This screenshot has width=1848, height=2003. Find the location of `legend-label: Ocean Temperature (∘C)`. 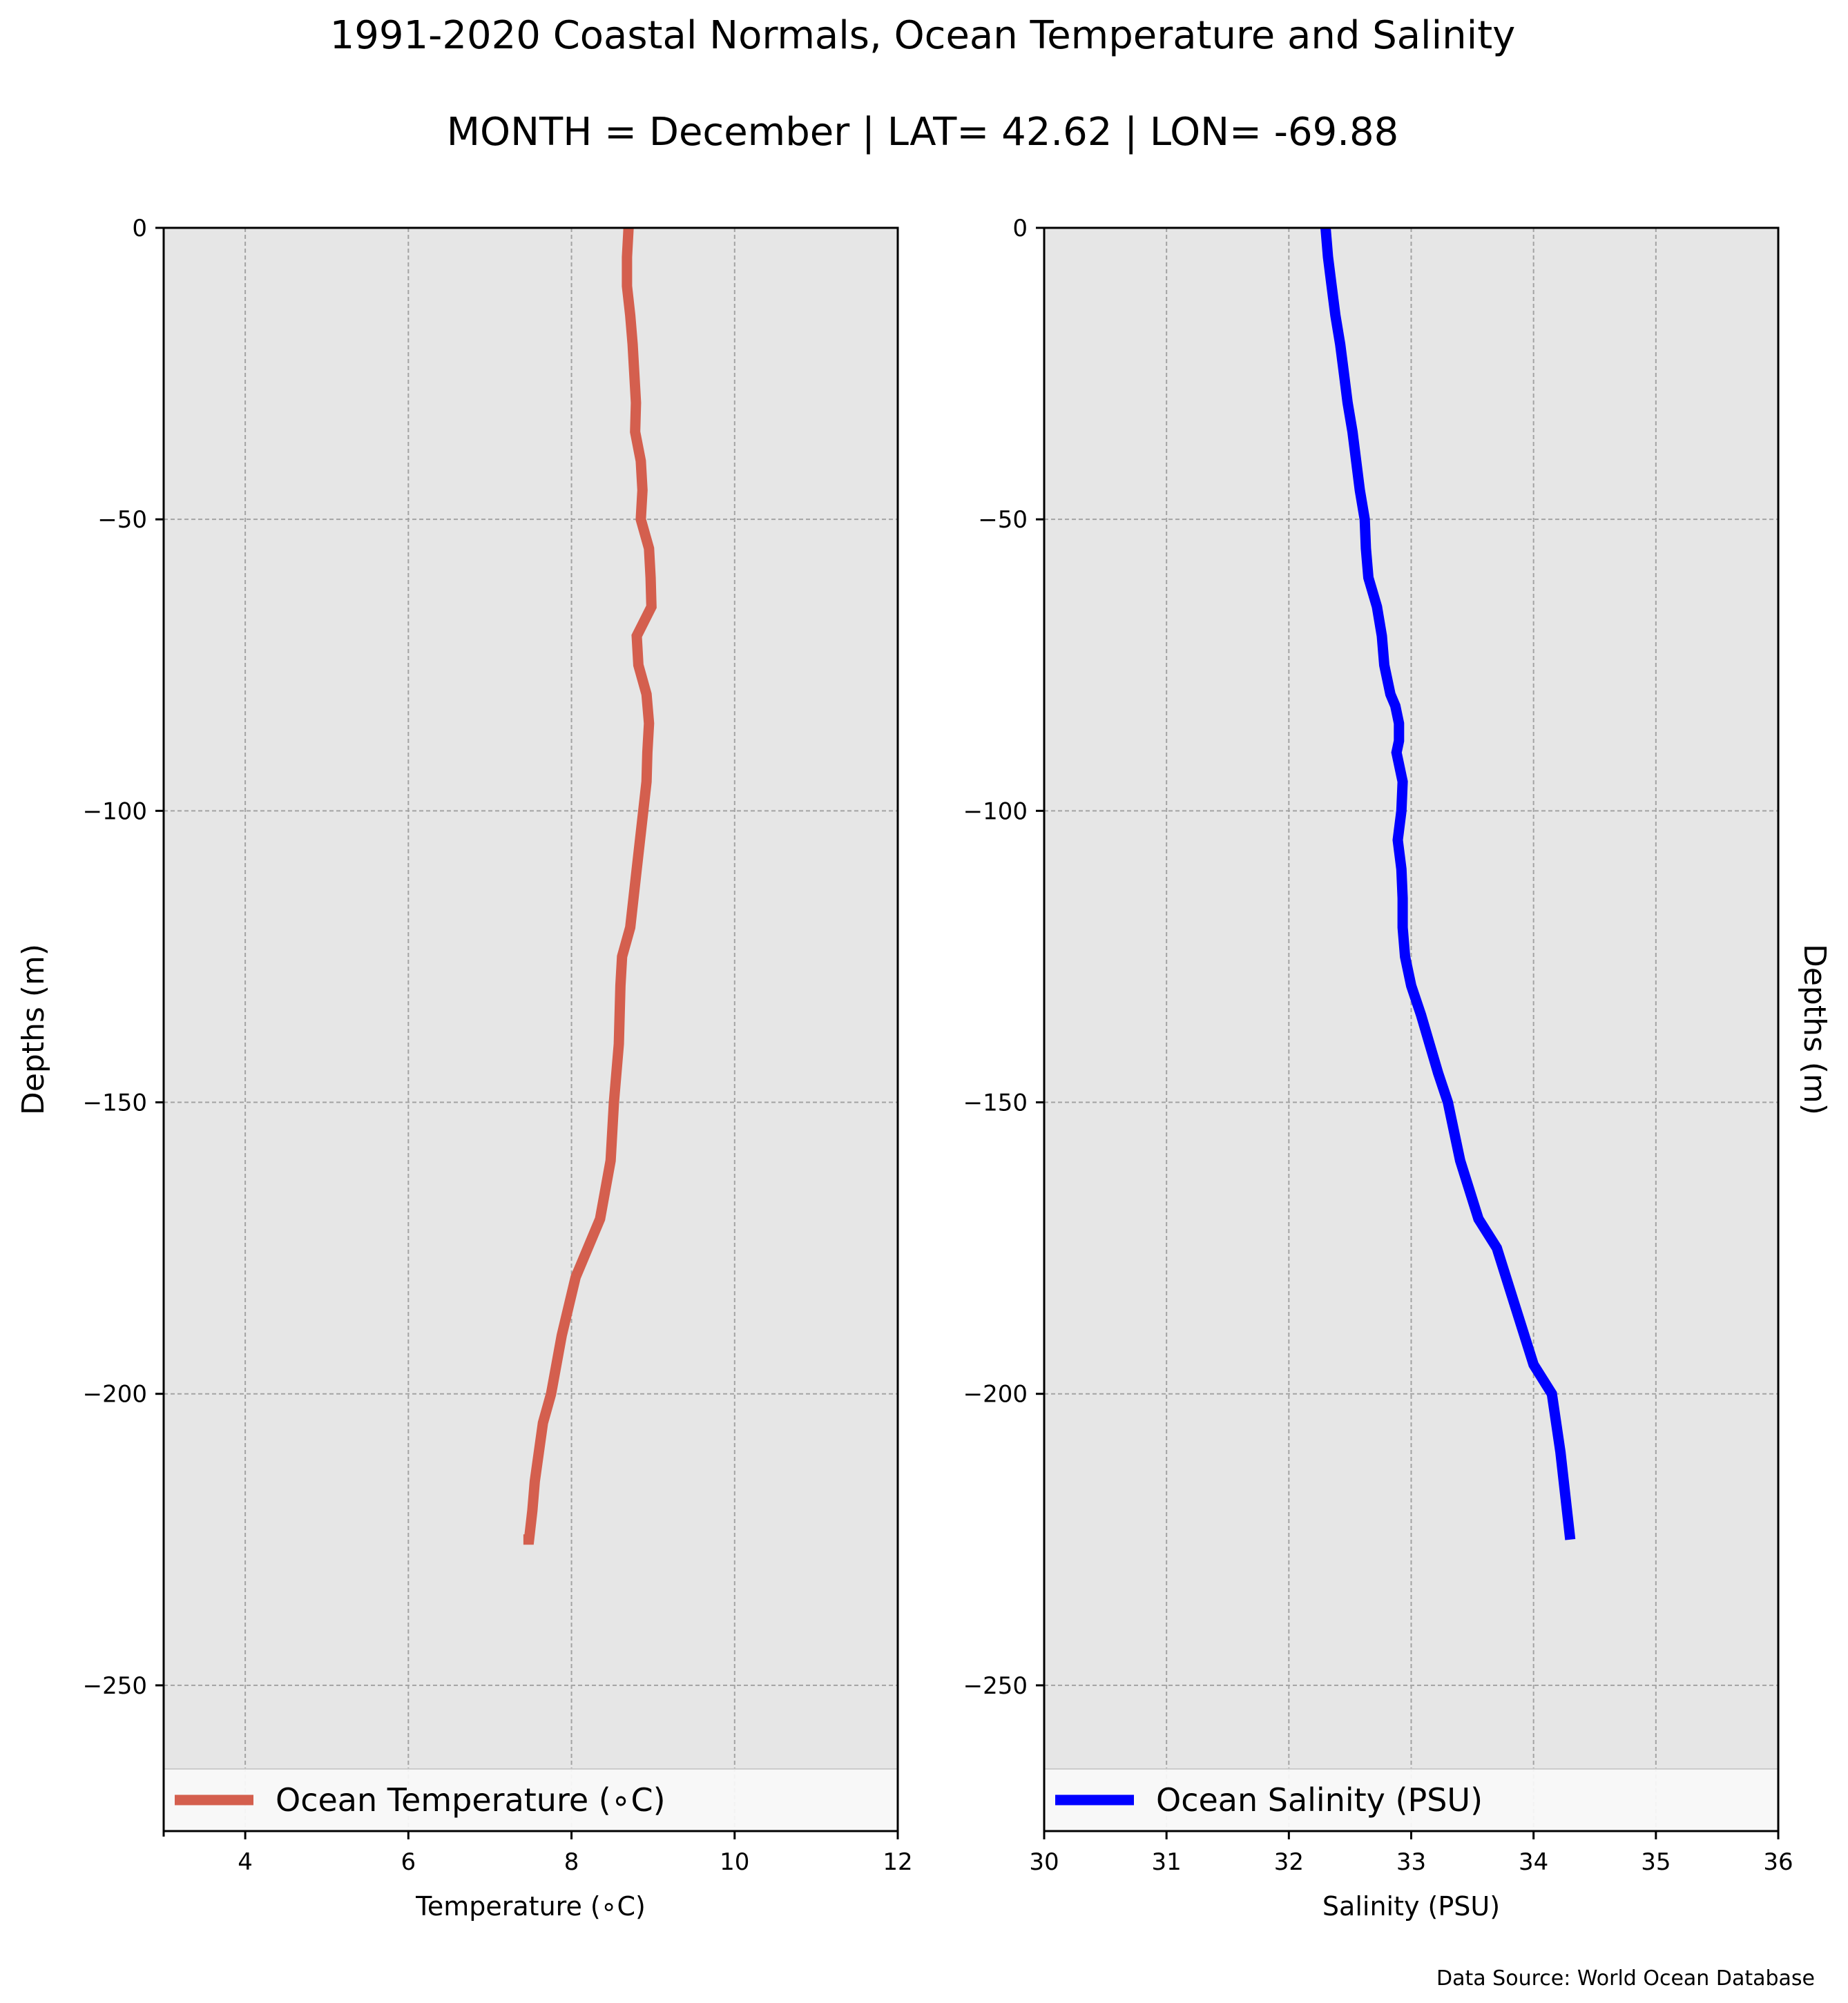

legend-label: Ocean Temperature (∘C) is located at coordinates (471, 1800).